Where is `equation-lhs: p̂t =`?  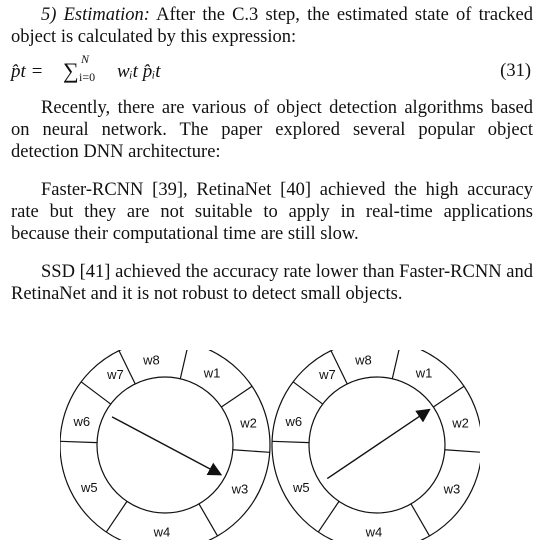
equation-lhs: p̂t = is located at coordinates (27, 71).